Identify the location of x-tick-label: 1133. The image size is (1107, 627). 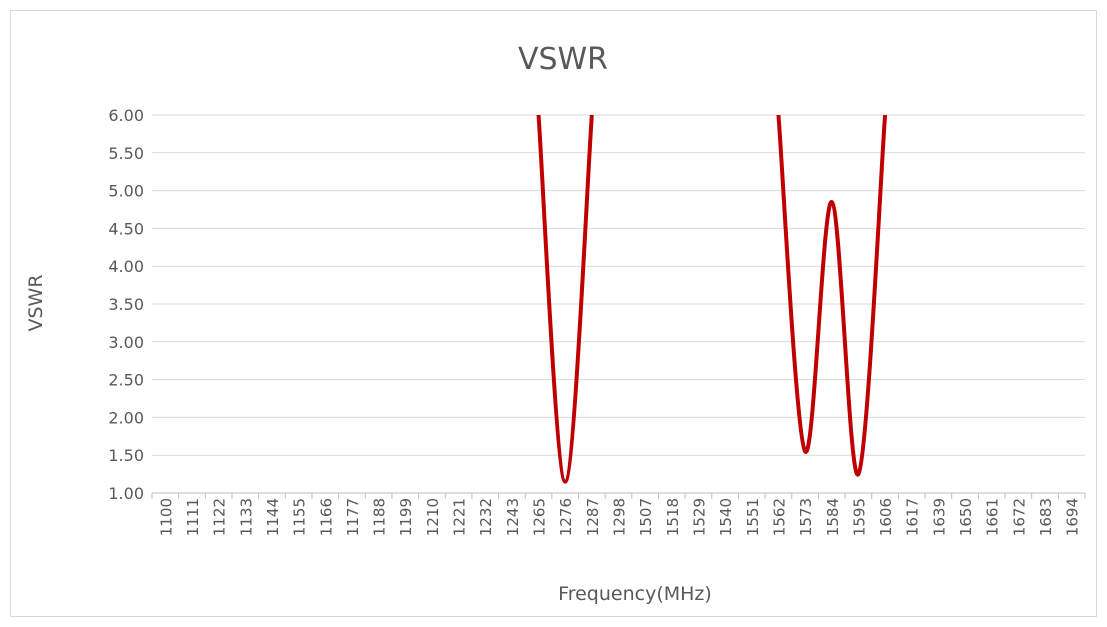
(246, 517).